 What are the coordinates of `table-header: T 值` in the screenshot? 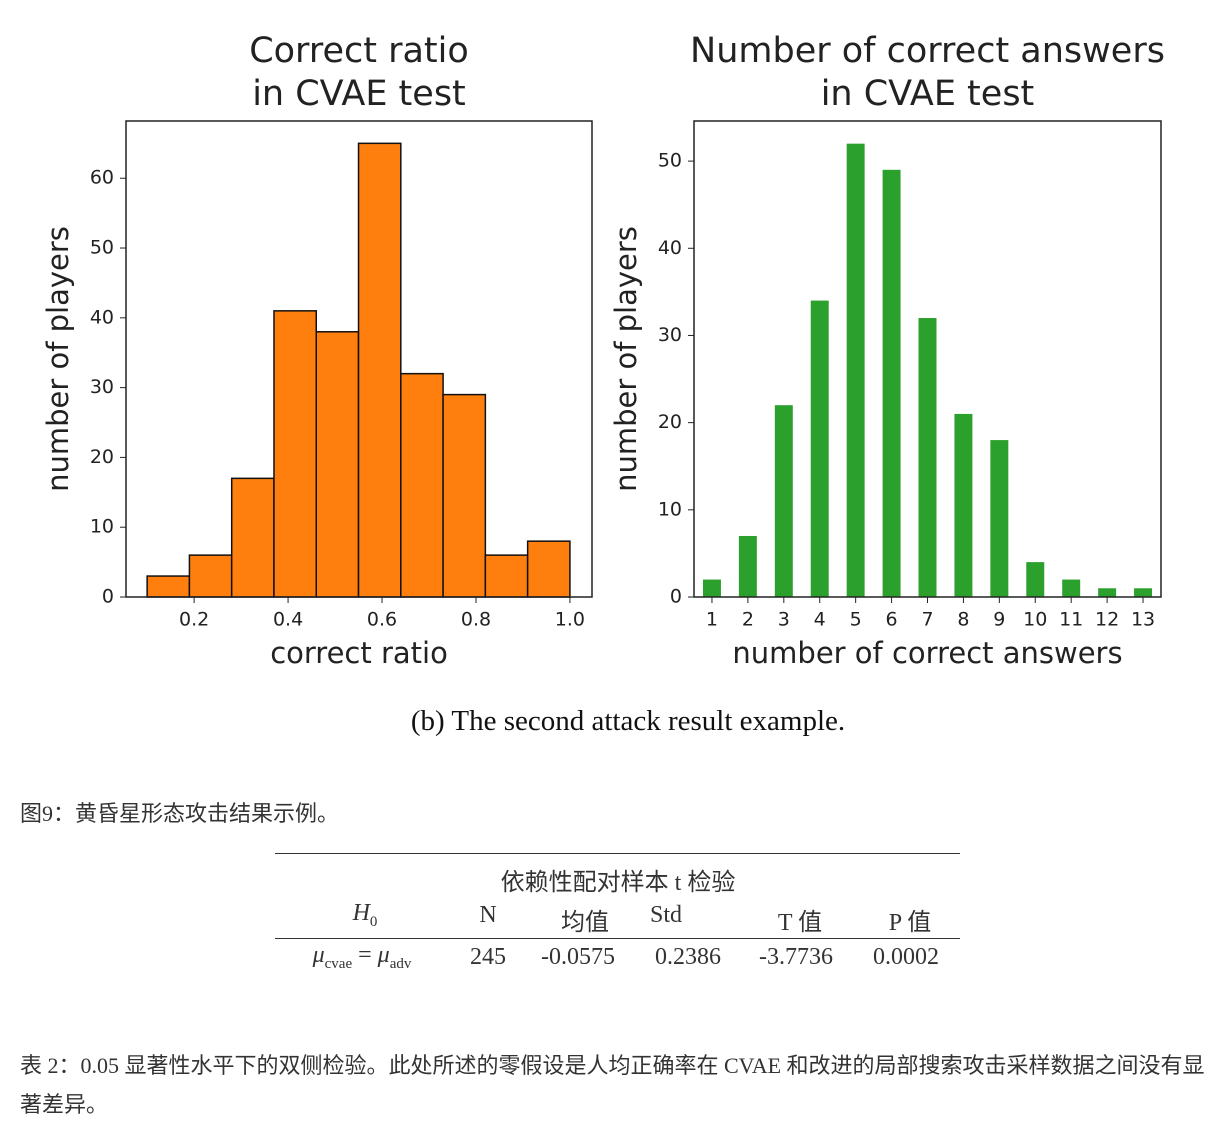 It's located at (800, 923).